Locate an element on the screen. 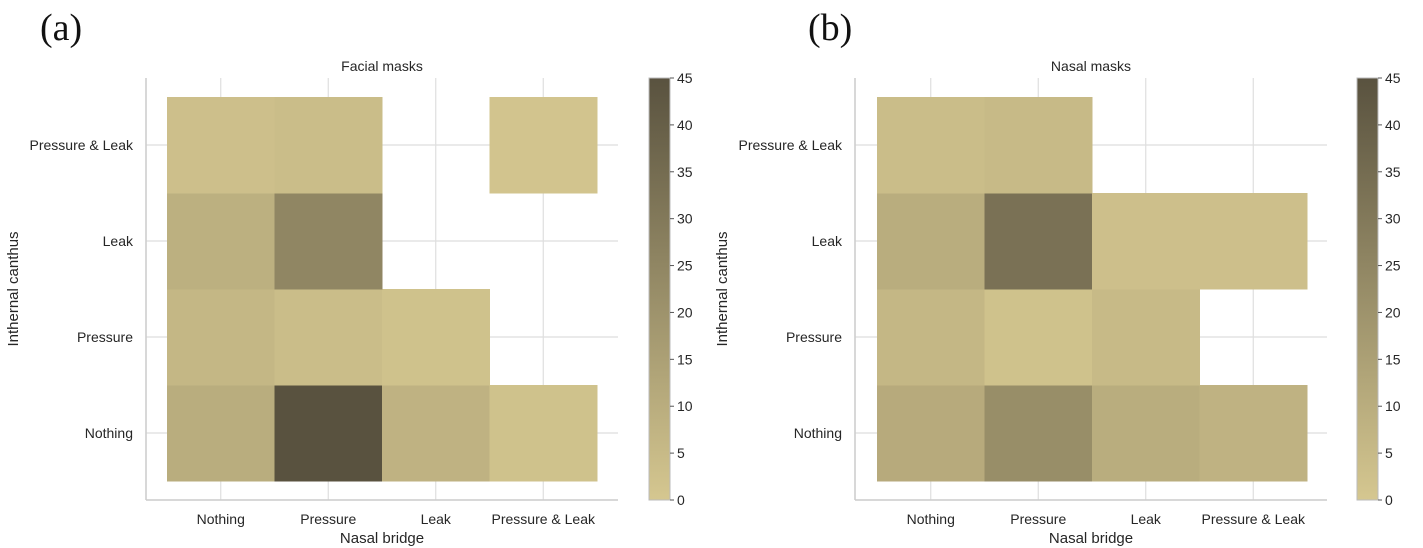 The width and height of the screenshot is (1423, 548). chart-title: Facial masks is located at coordinates (382, 66).